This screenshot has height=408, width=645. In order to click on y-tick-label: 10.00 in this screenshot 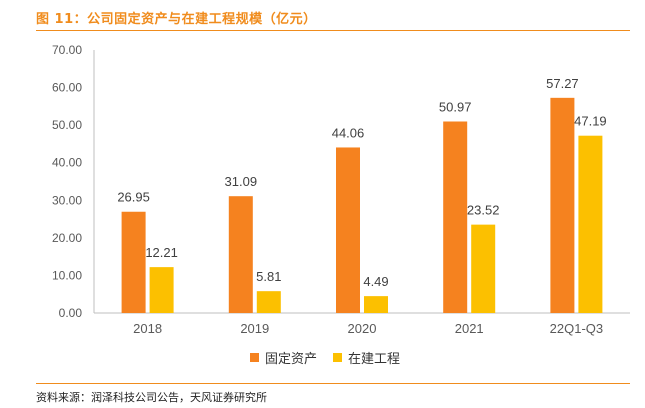, I will do `click(67, 275)`.